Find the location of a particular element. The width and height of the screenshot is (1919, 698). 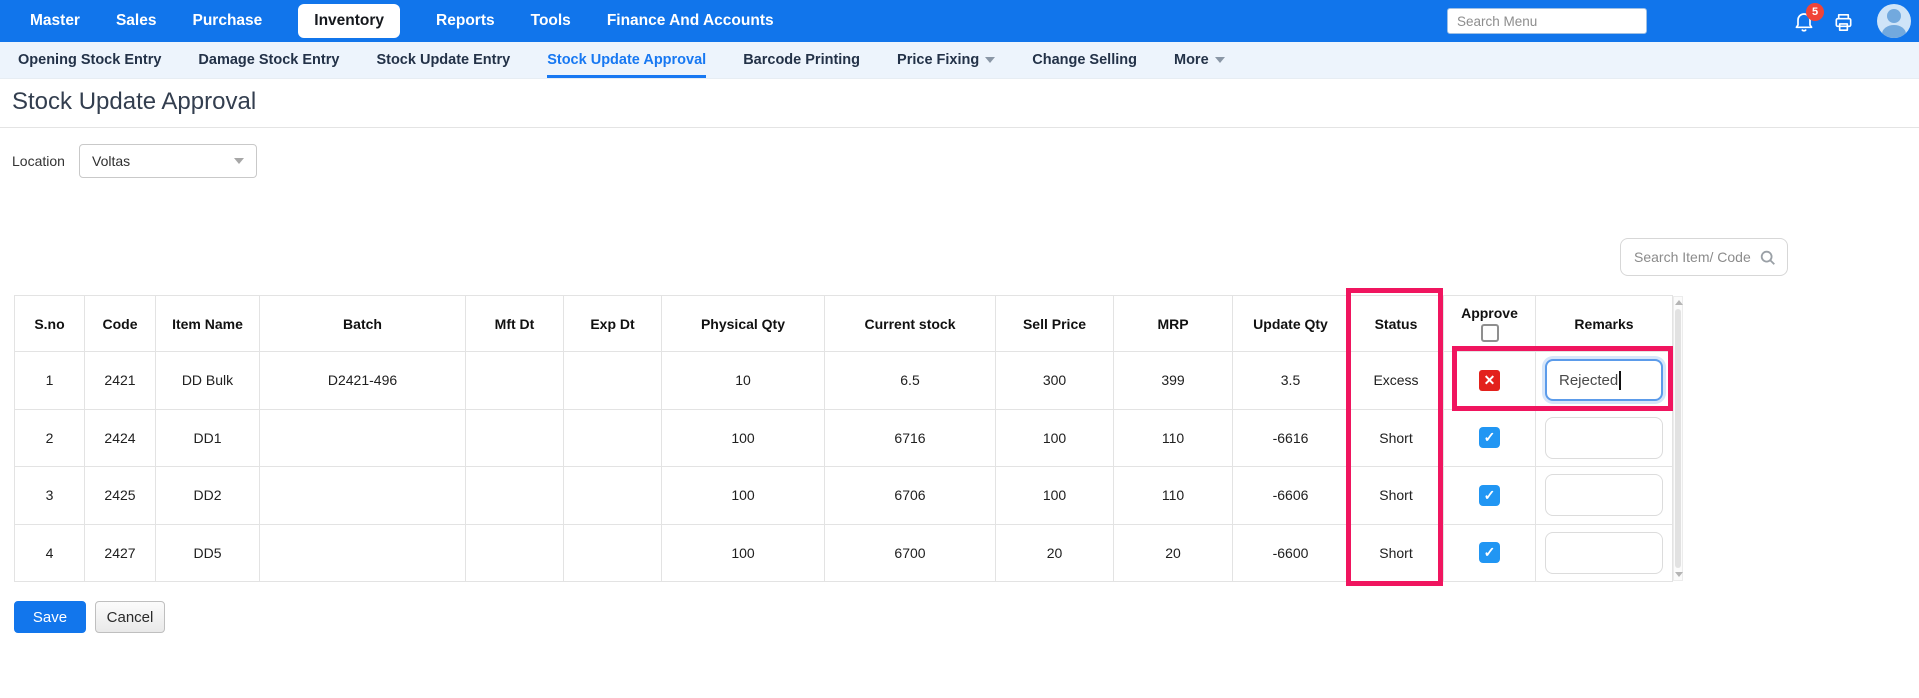

col-header-label: Physical Qty is located at coordinates (743, 323).